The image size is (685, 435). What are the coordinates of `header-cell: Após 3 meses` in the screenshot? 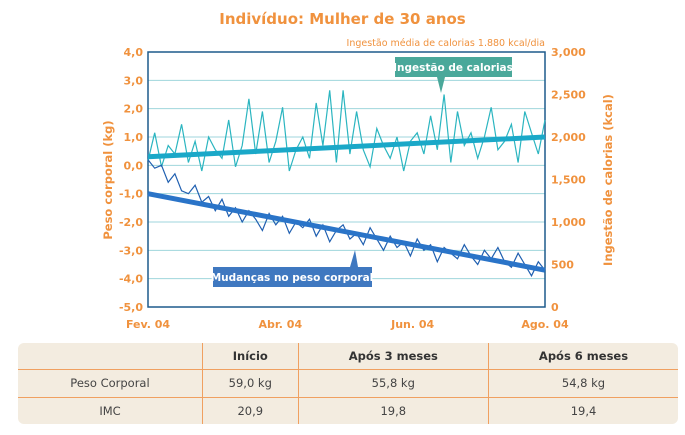 It's located at (393, 356).